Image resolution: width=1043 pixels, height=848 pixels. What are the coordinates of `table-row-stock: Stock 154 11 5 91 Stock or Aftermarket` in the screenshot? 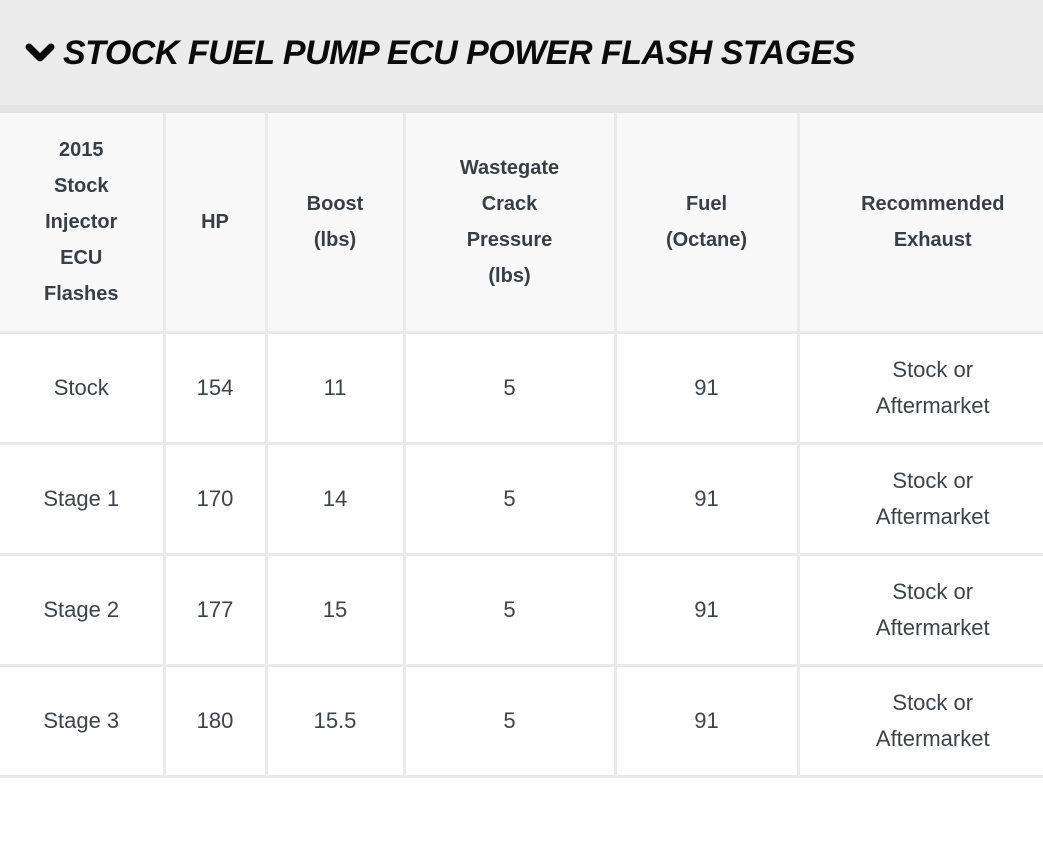 It's located at (521, 387).